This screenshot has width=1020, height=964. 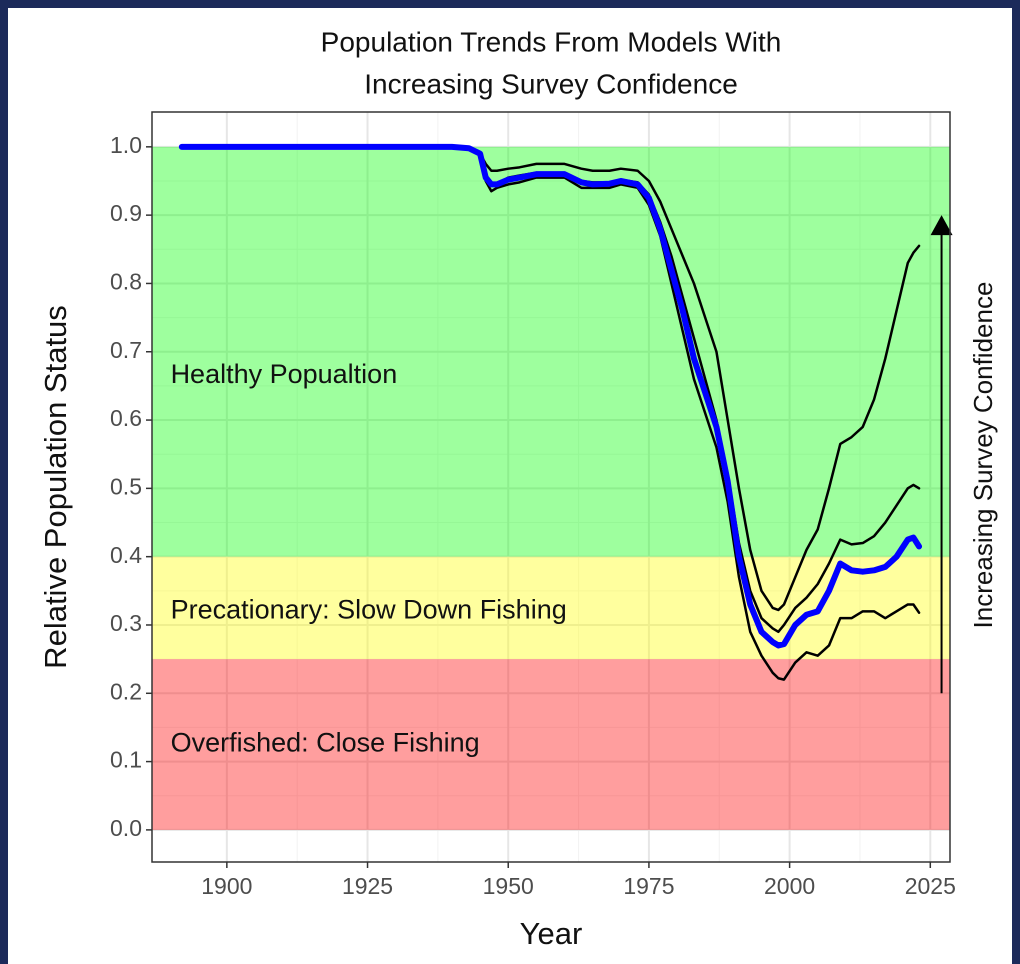 I want to click on x-axis-title: Year, so click(x=551, y=933).